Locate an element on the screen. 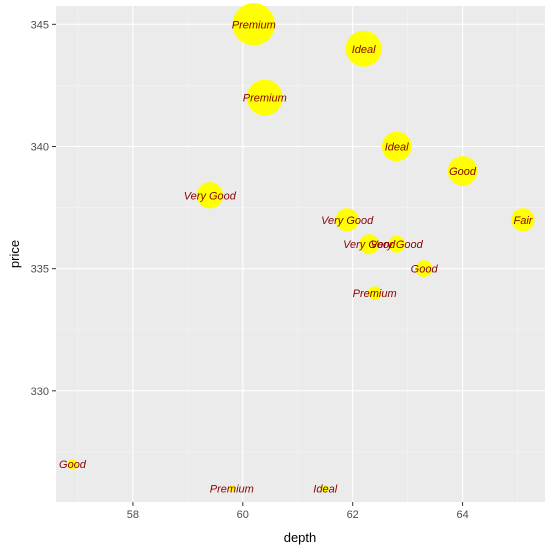  x-tick-label: 60 is located at coordinates (243, 515).